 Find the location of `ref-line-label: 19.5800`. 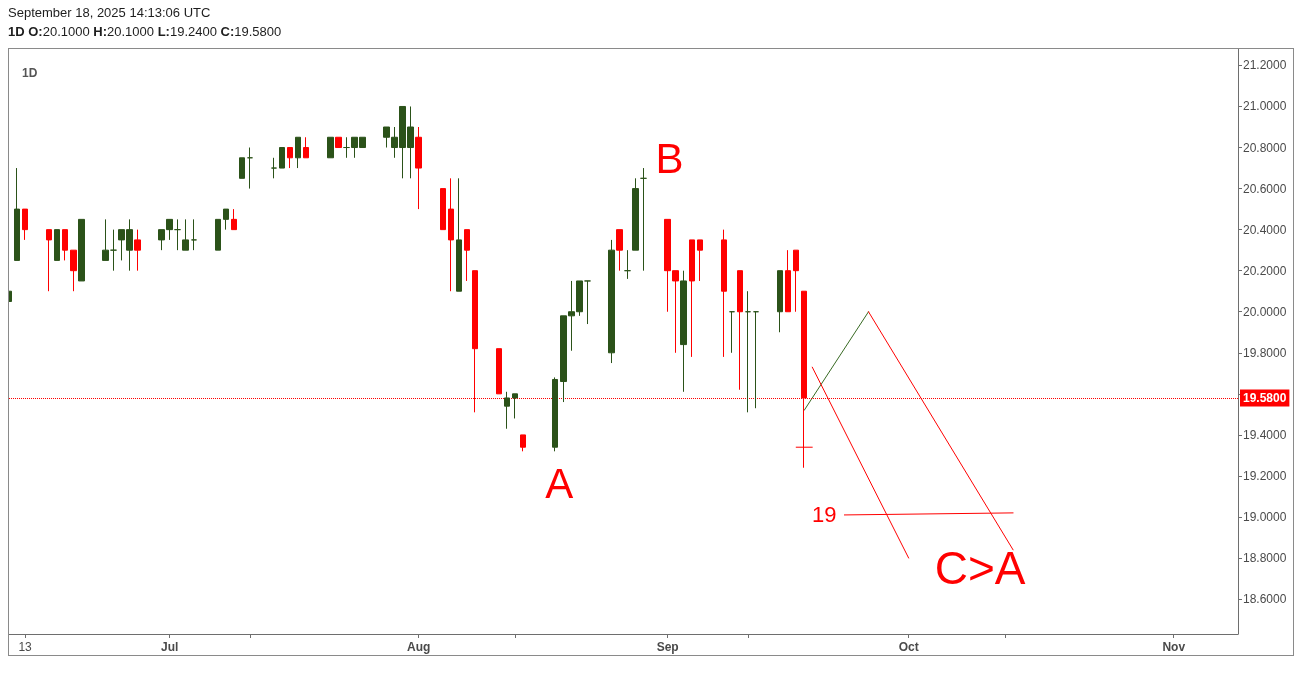

ref-line-label: 19.5800 is located at coordinates (1265, 397).